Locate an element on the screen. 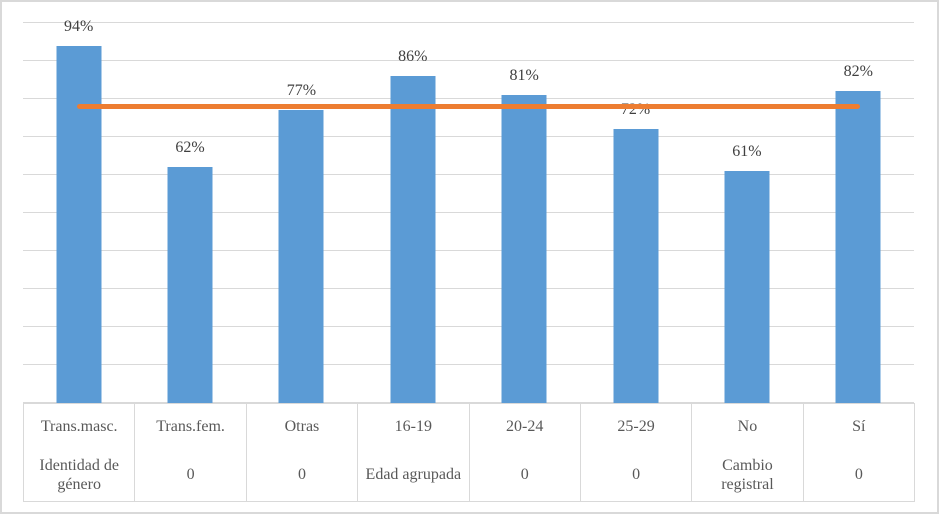 The image size is (939, 514). bar-slot-0: 94% is located at coordinates (78, 210).